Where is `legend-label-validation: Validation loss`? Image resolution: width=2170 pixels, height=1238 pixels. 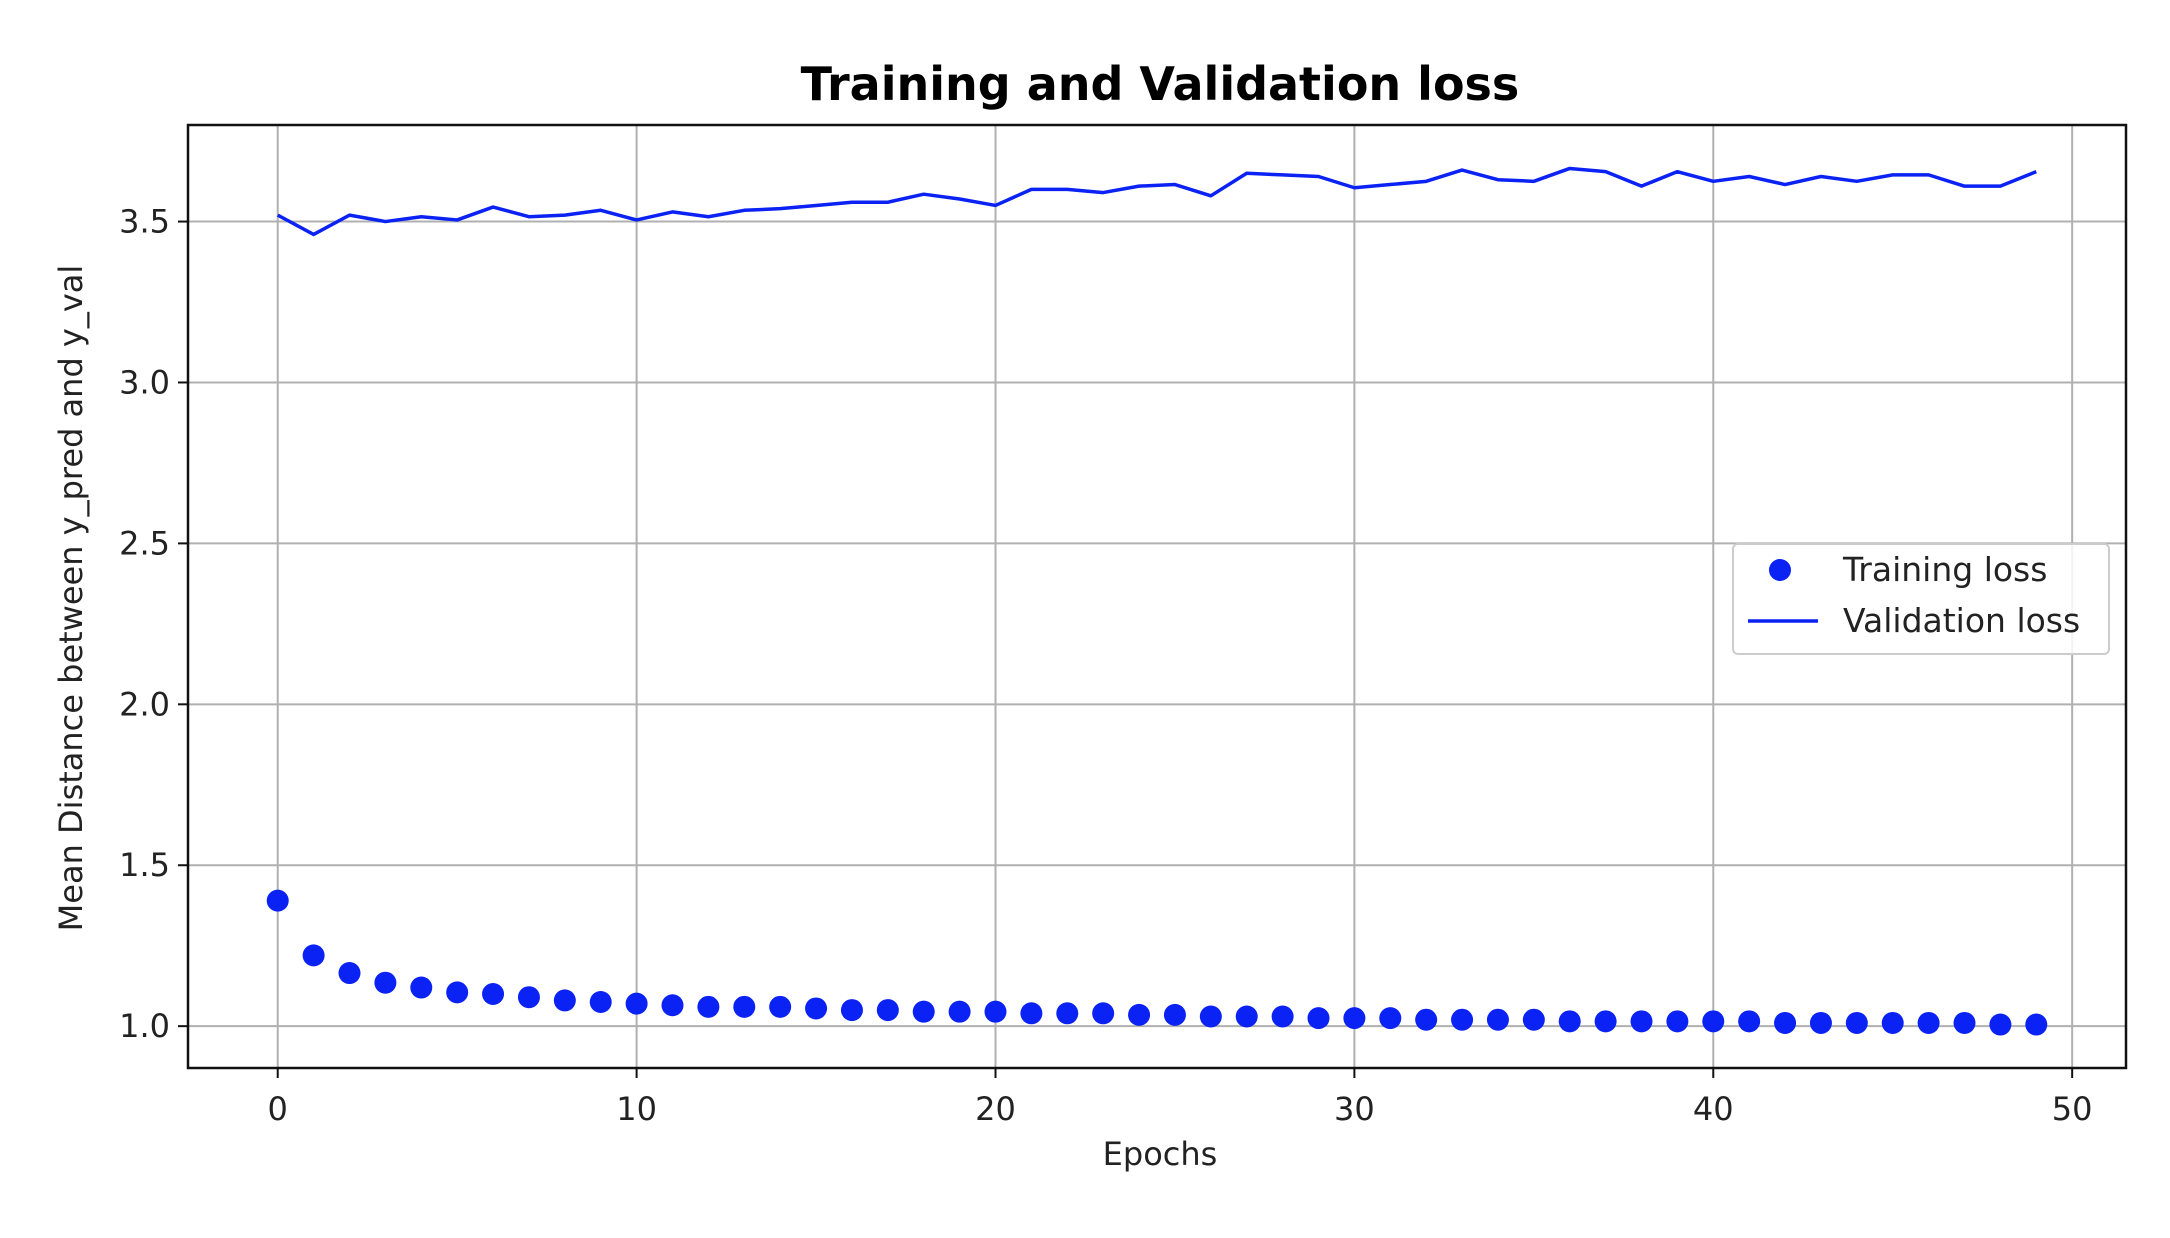 legend-label-validation: Validation loss is located at coordinates (1961, 620).